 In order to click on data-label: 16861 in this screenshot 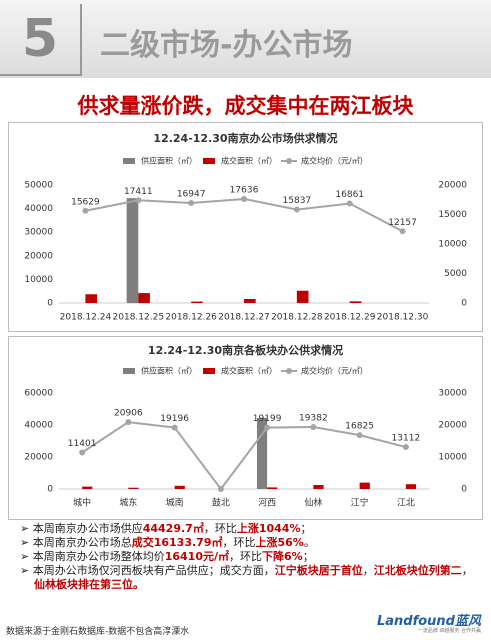, I will do `click(349, 195)`.